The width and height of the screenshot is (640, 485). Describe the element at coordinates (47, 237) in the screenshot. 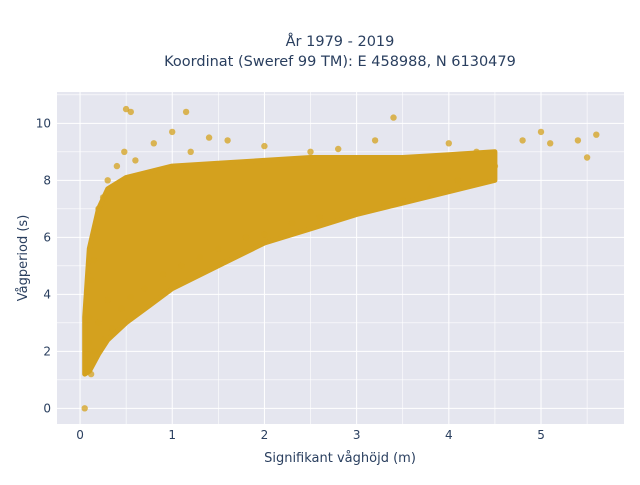

I see `y-tick-label: 6` at that location.